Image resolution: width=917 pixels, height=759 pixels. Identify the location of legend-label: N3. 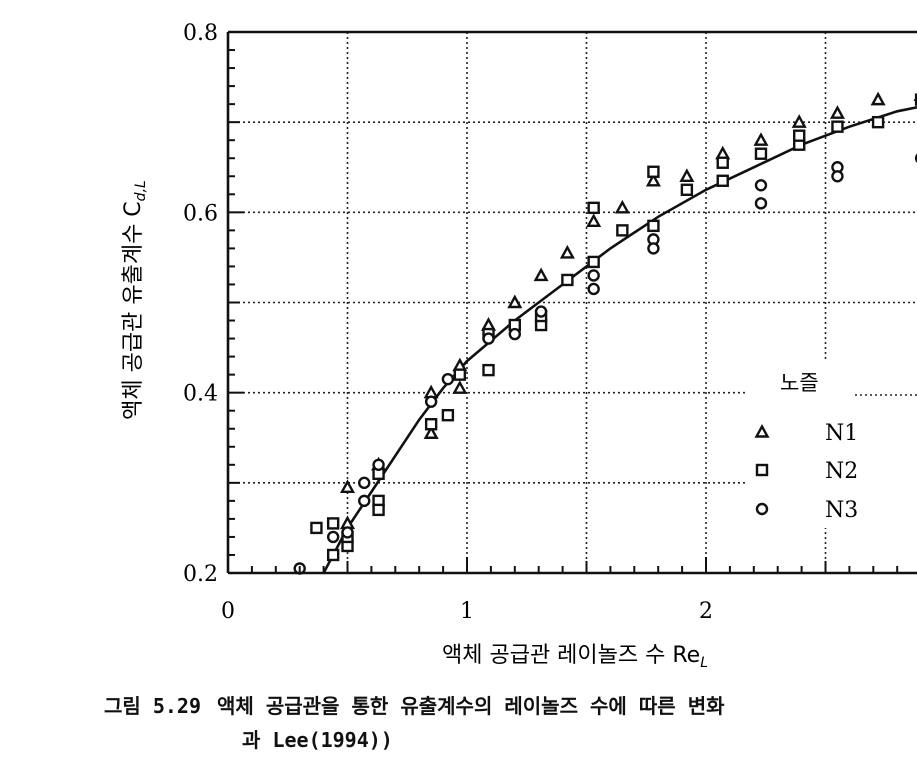
(841, 510).